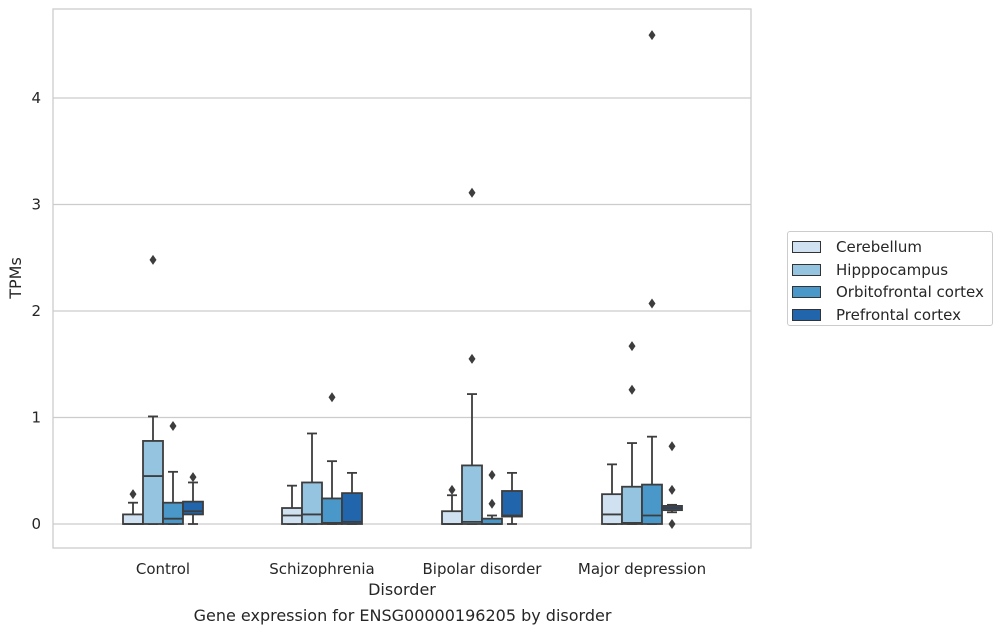  I want to click on x-tick-label: Schizophrenia, so click(321, 569).